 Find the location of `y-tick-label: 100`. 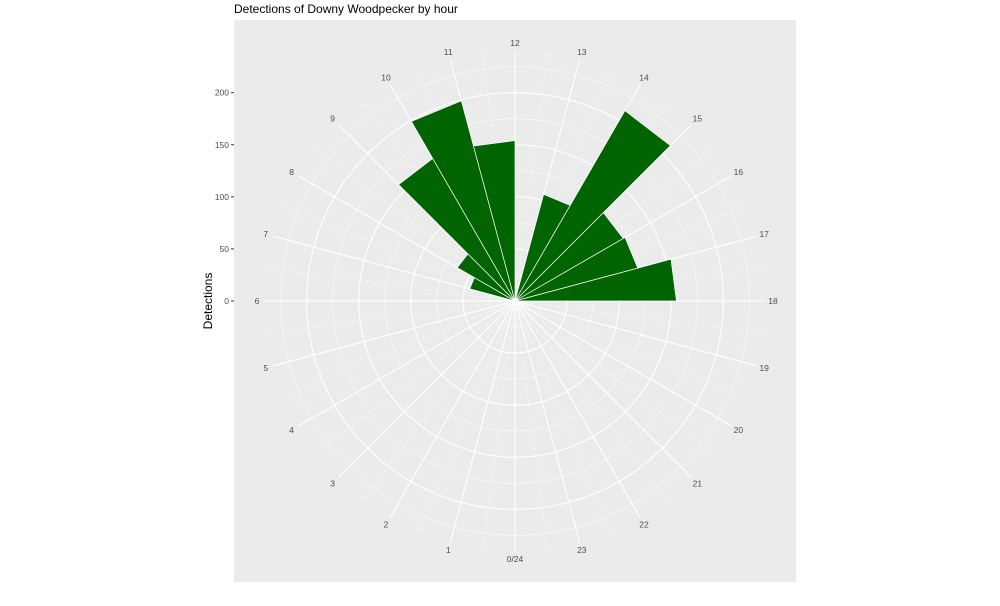

y-tick-label: 100 is located at coordinates (222, 197).